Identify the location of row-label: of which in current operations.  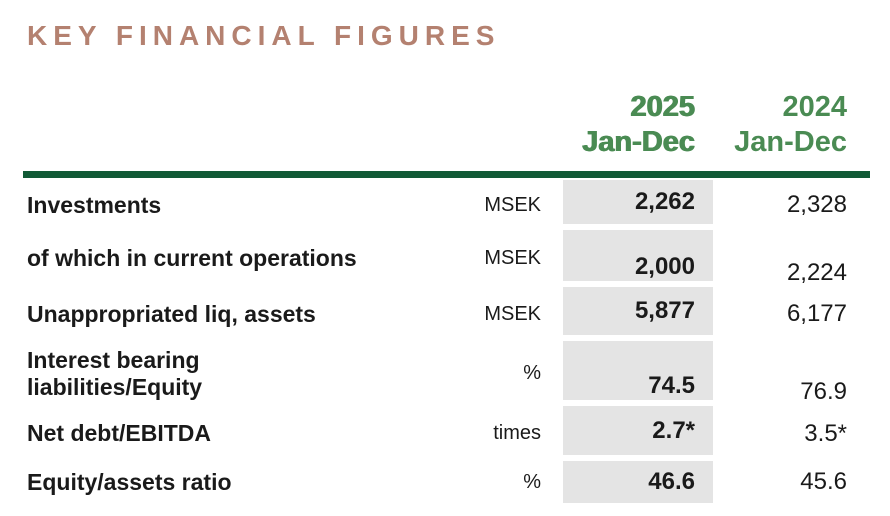
(192, 258).